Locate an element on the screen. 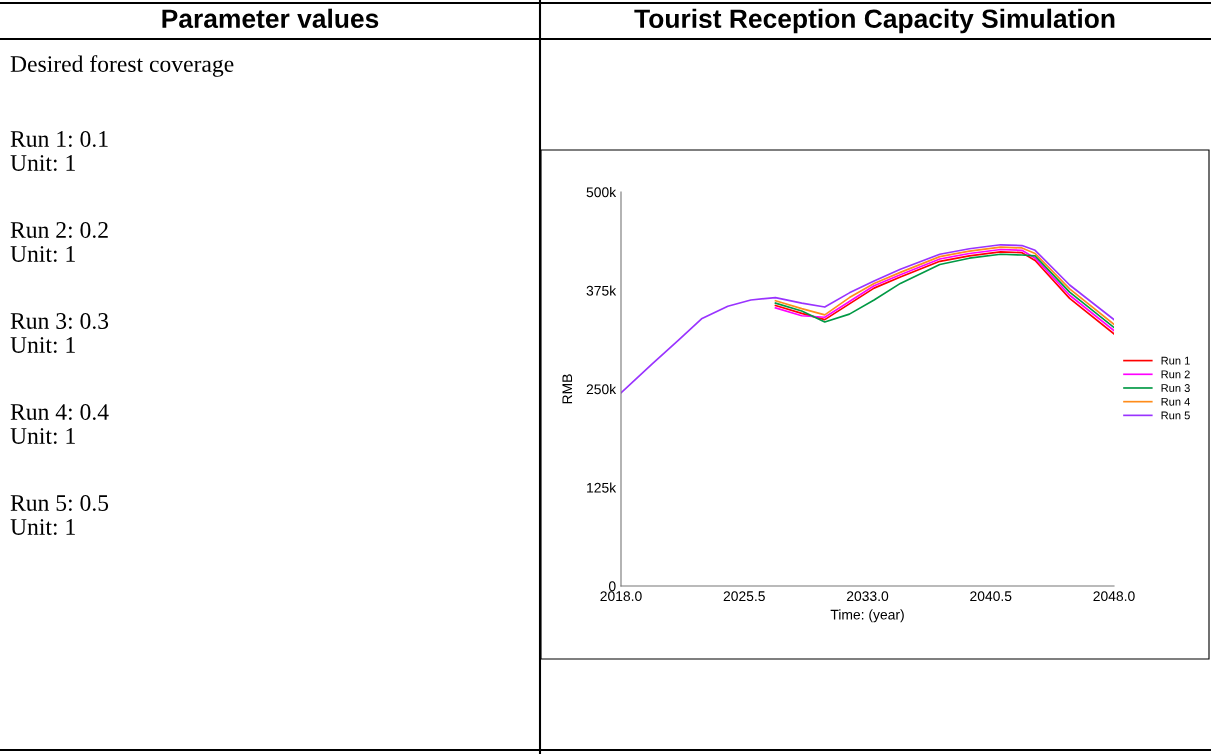 This screenshot has width=1211, height=754. text: Desired forest coverage is located at coordinates (122, 66).